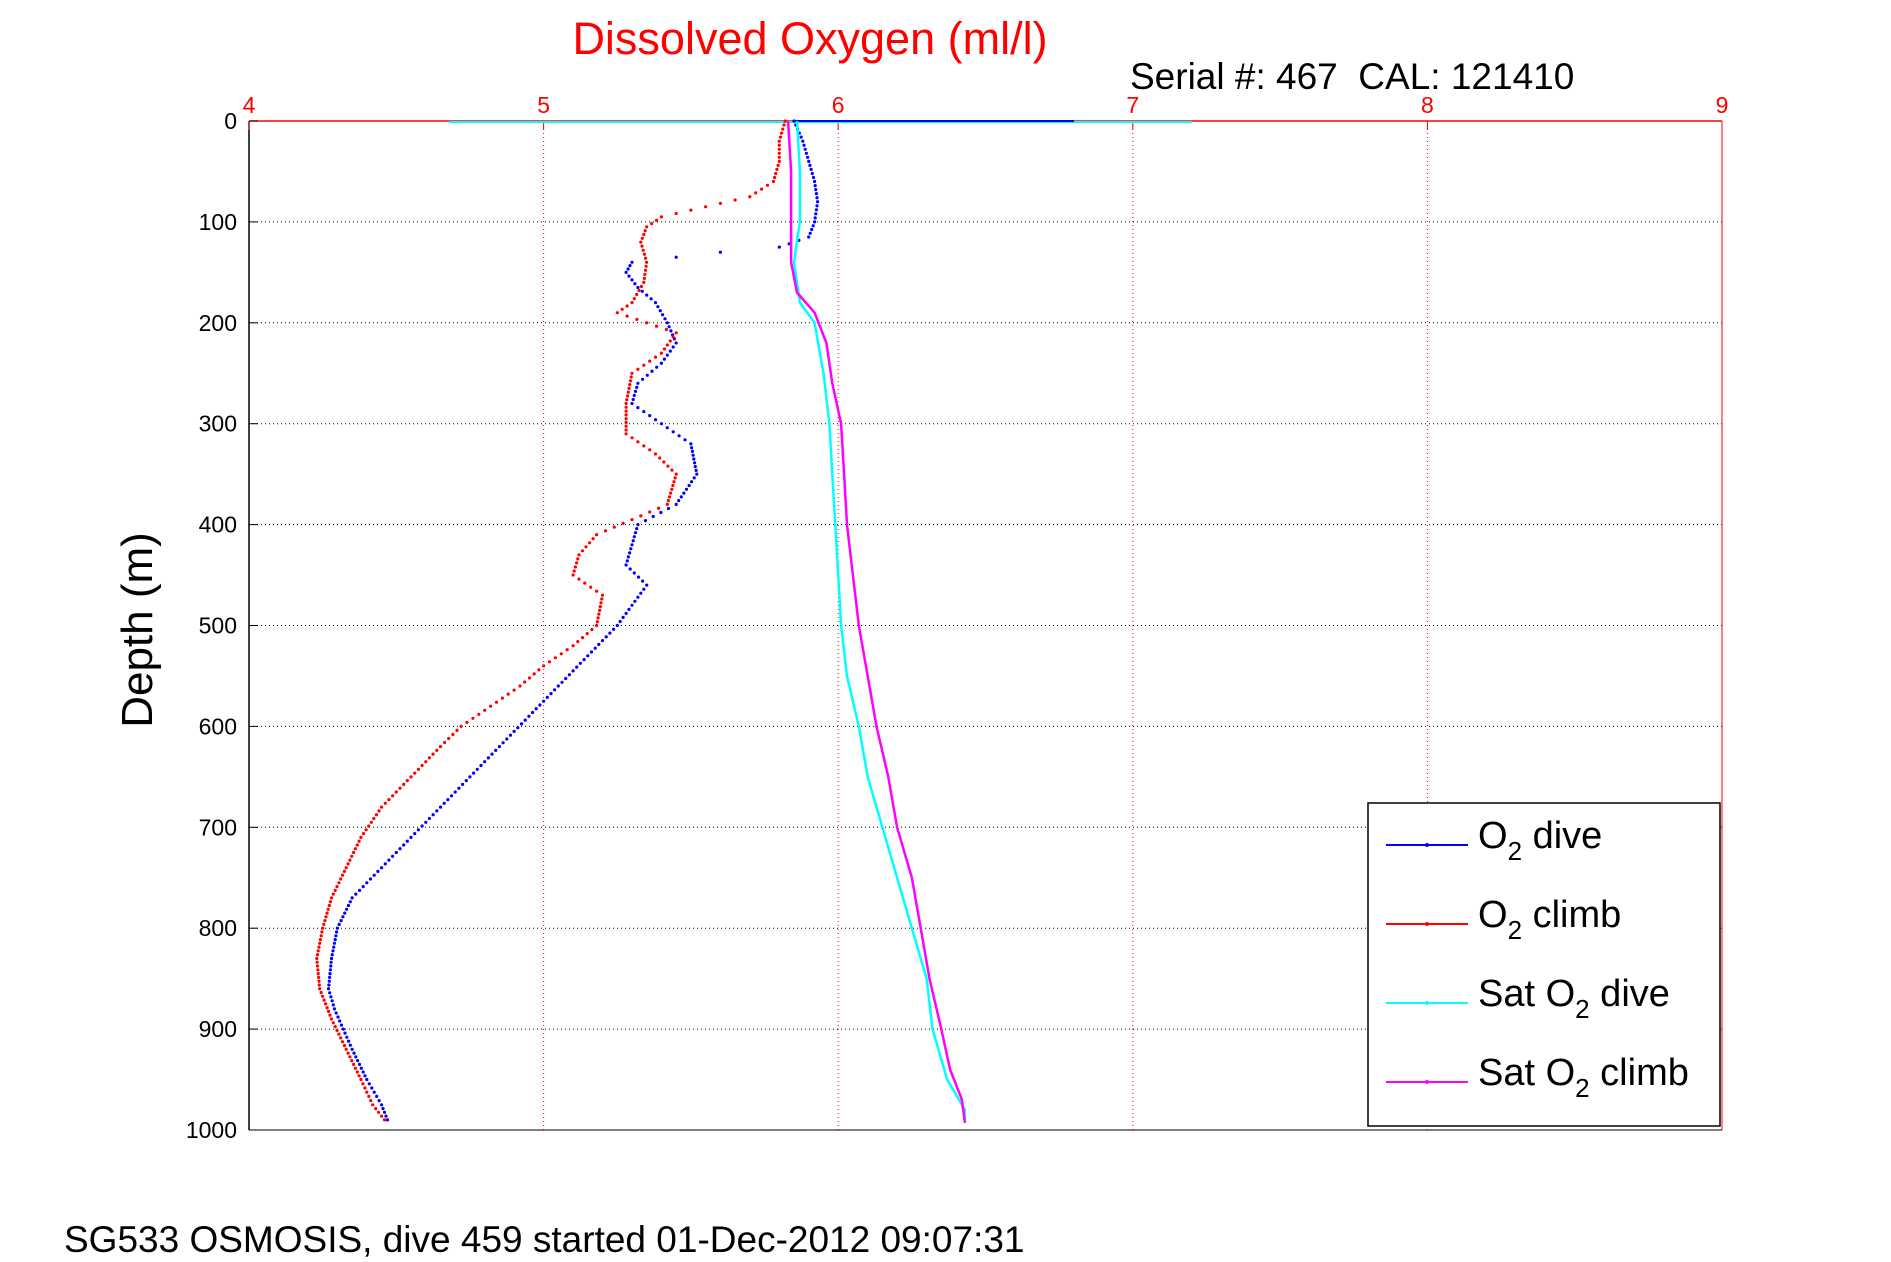  Describe the element at coordinates (218, 827) in the screenshot. I see `y-tick-label: 700` at that location.